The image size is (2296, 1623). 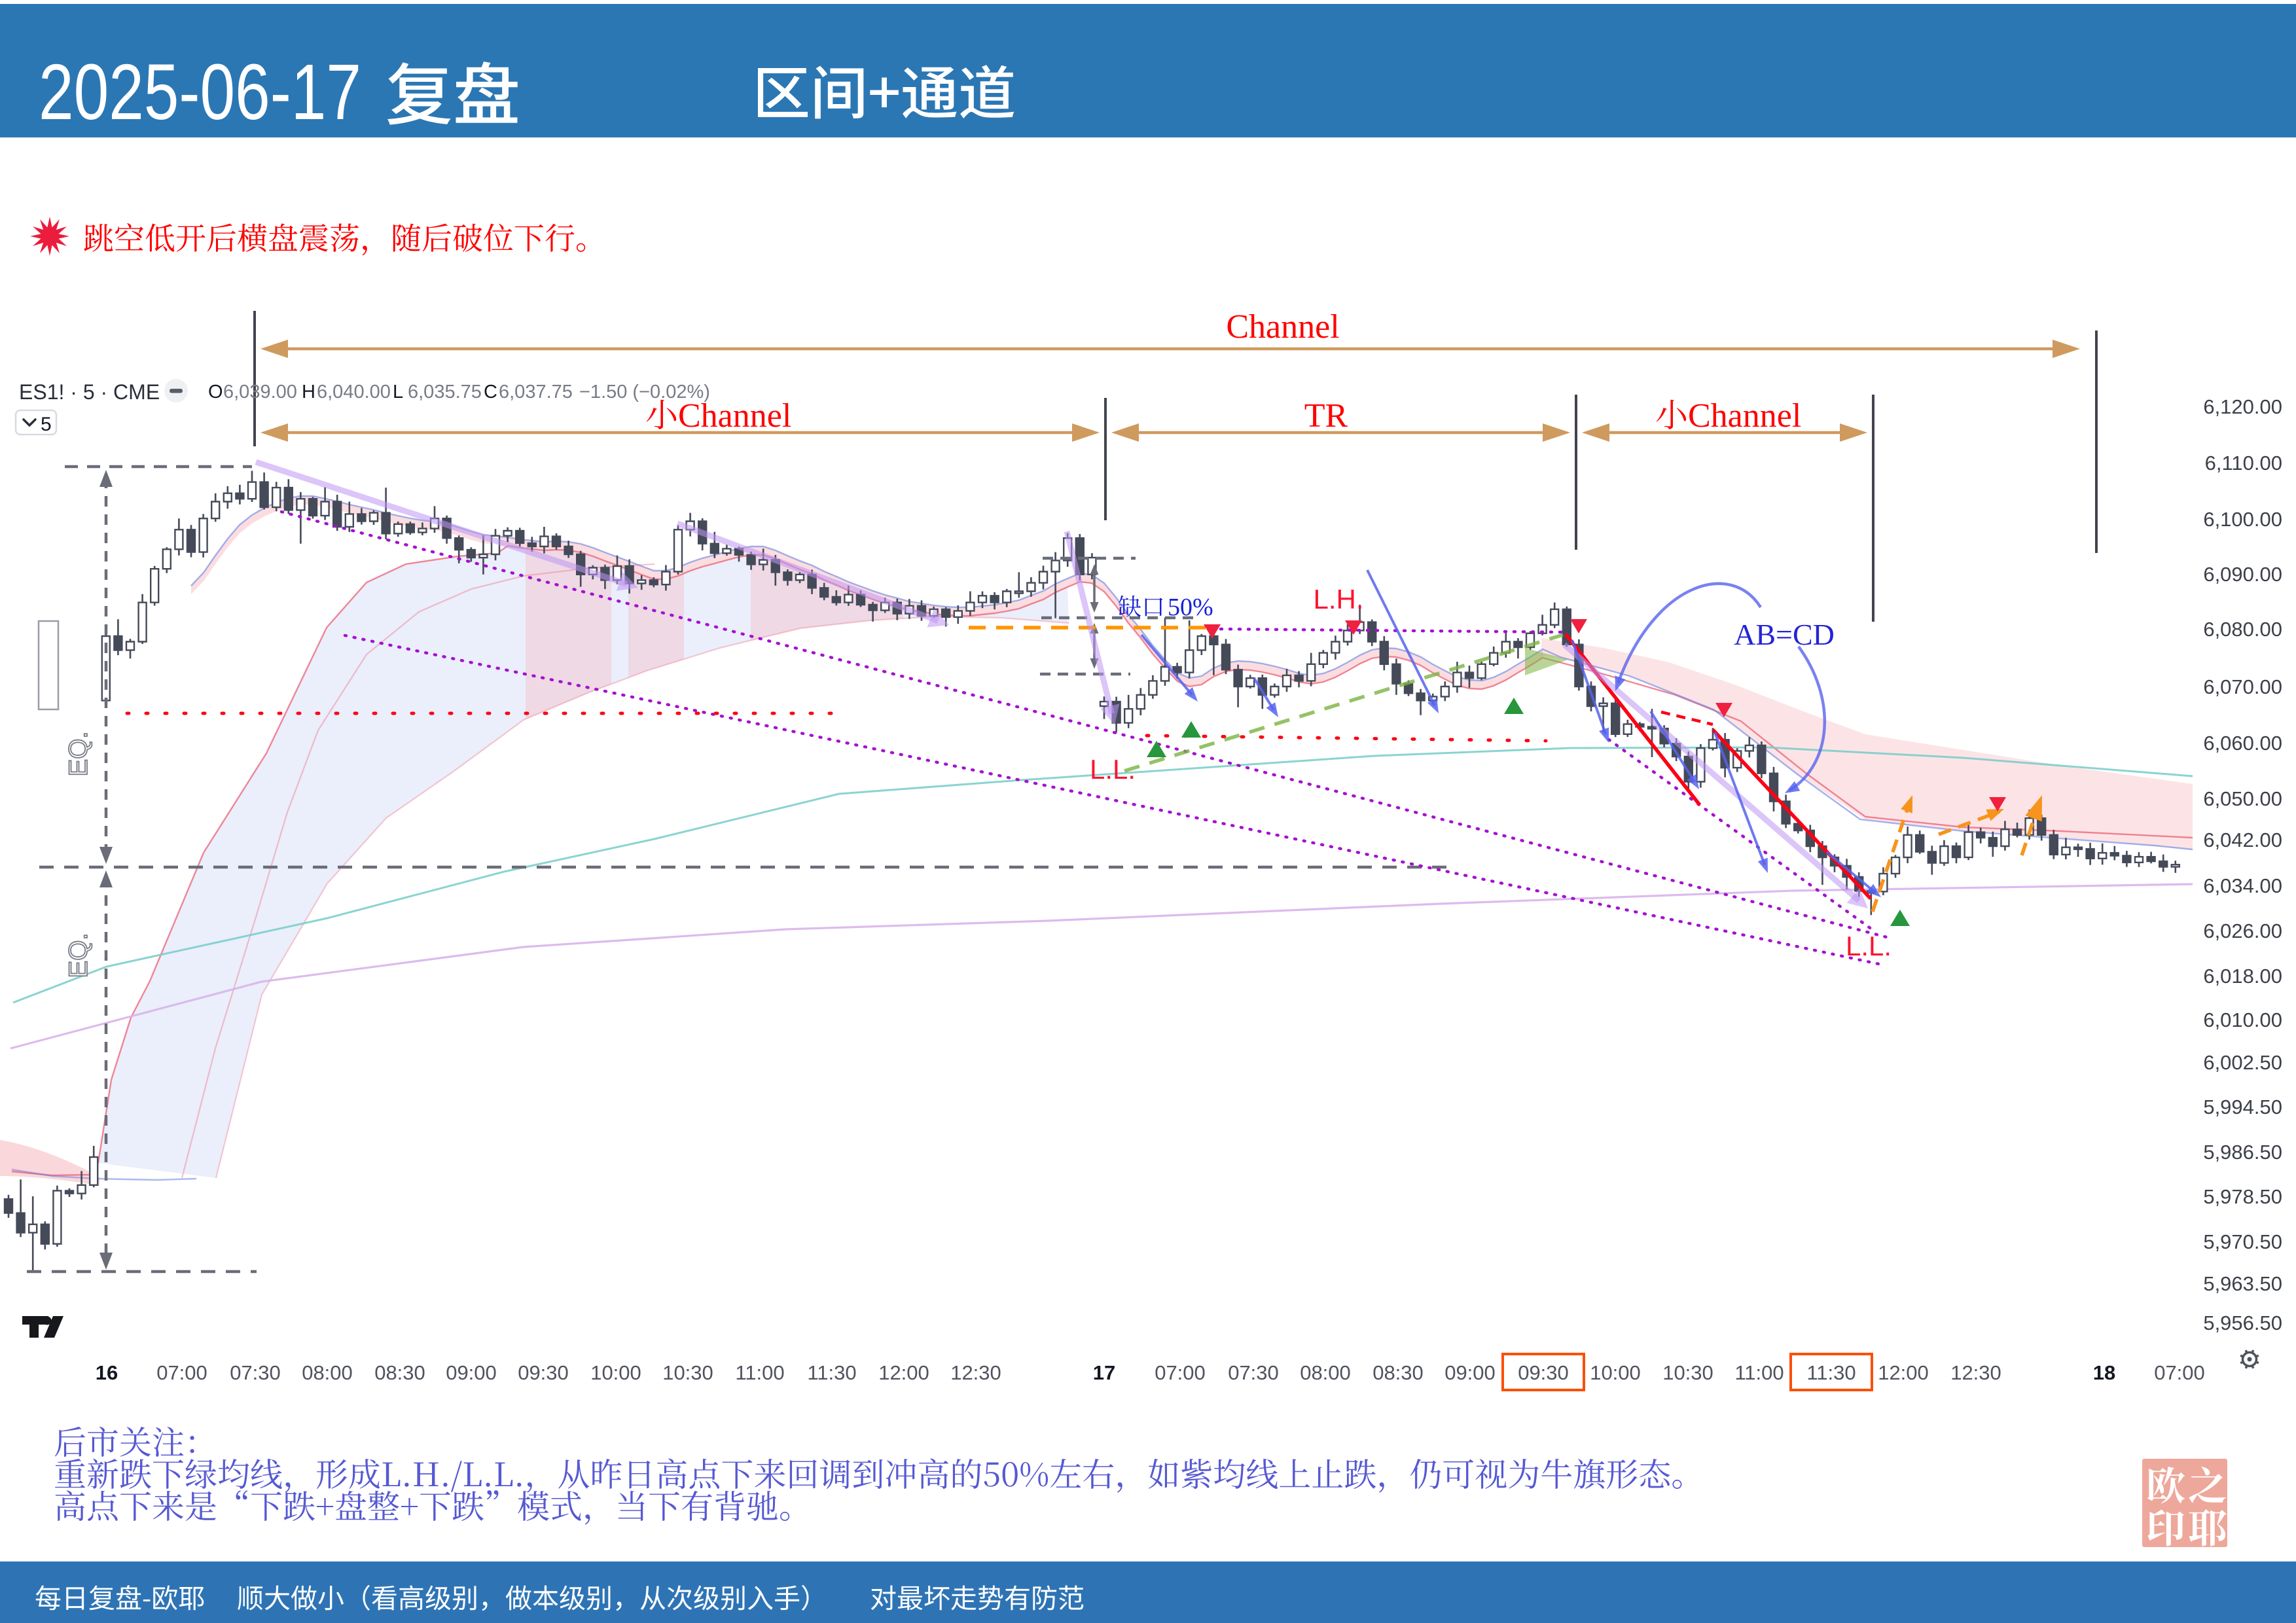 I want to click on svg-text: C, so click(x=490, y=392).